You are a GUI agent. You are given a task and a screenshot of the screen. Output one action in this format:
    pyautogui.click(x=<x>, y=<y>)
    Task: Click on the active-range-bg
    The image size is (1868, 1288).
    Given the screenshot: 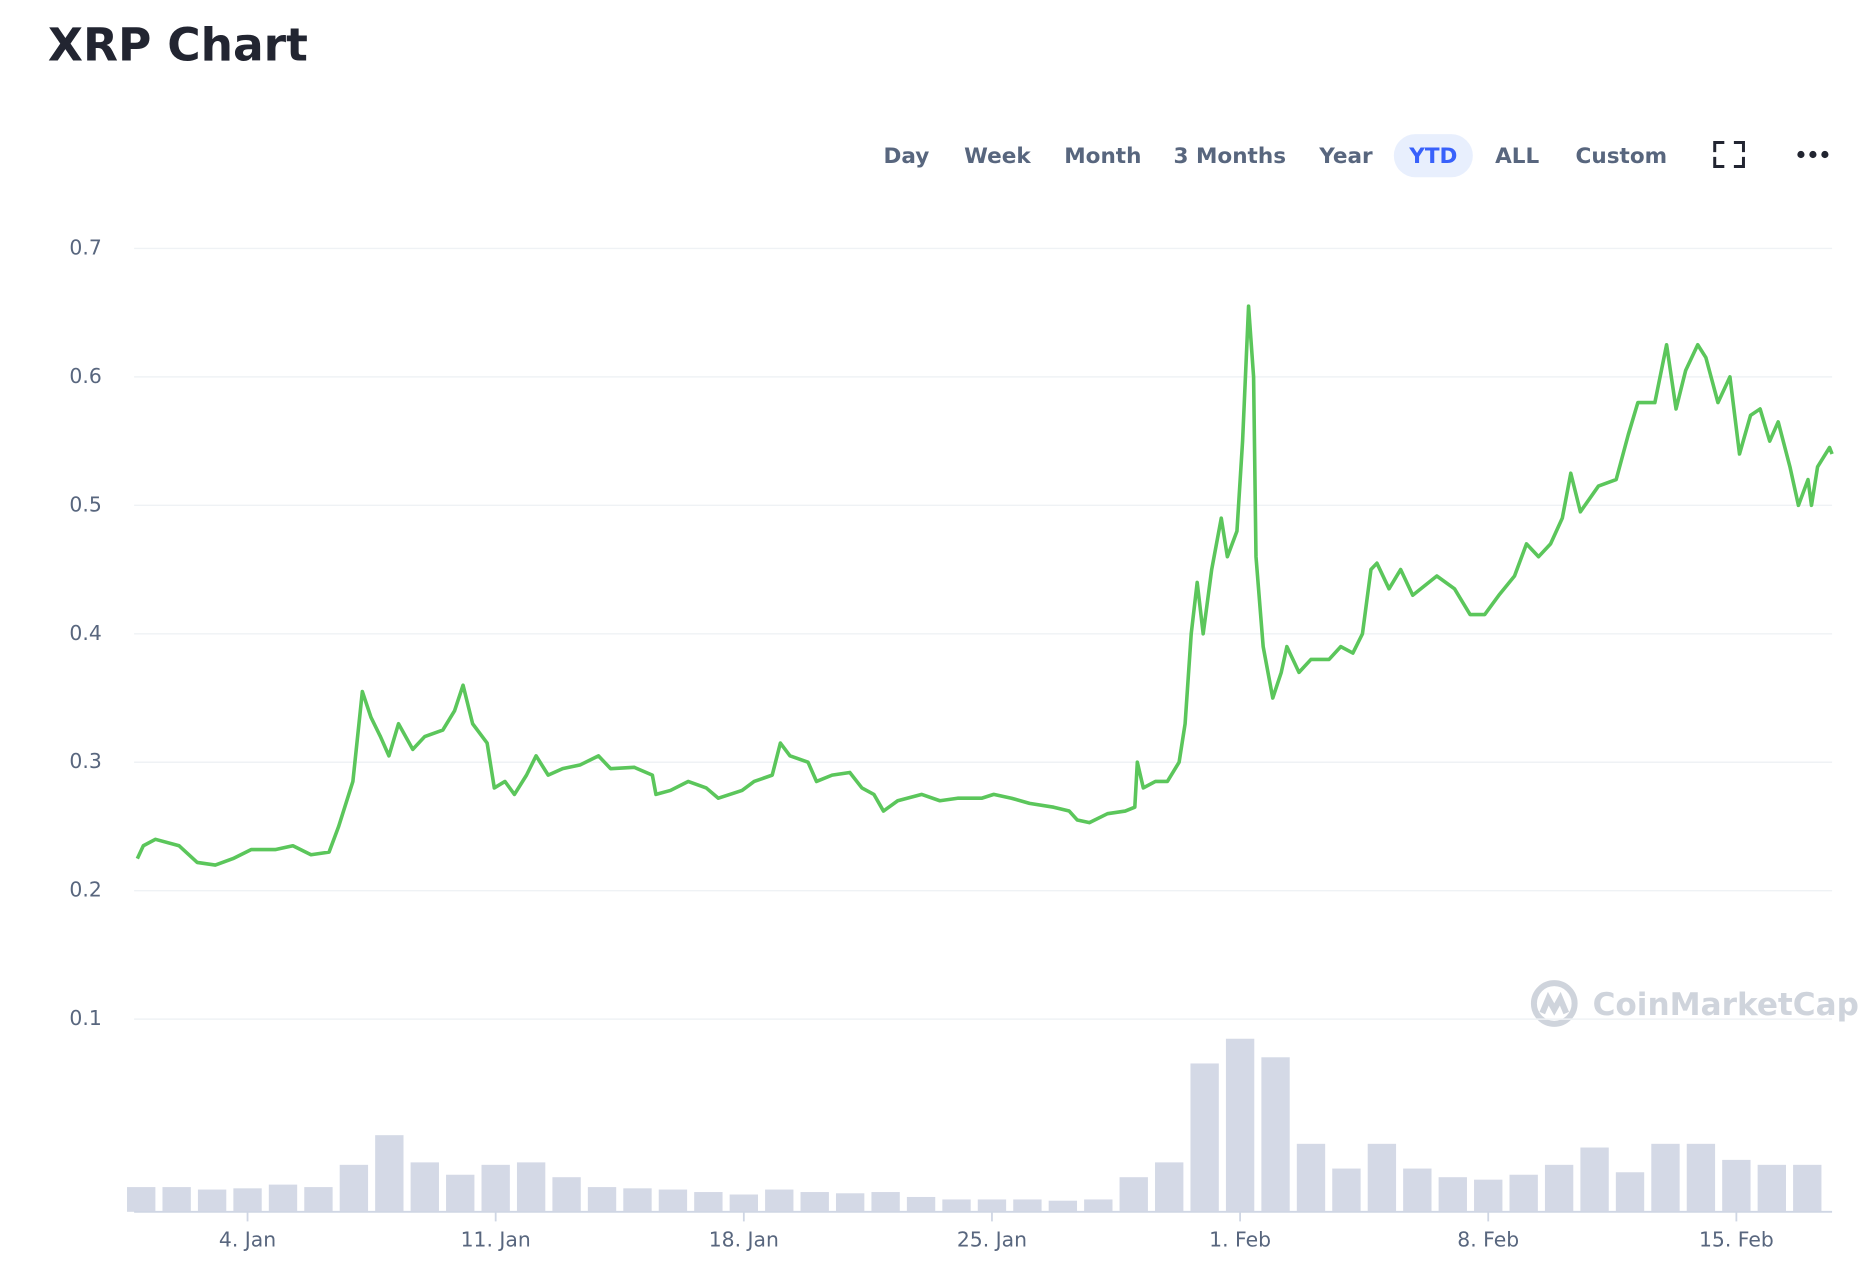 What is the action you would take?
    pyautogui.click(x=1433, y=156)
    